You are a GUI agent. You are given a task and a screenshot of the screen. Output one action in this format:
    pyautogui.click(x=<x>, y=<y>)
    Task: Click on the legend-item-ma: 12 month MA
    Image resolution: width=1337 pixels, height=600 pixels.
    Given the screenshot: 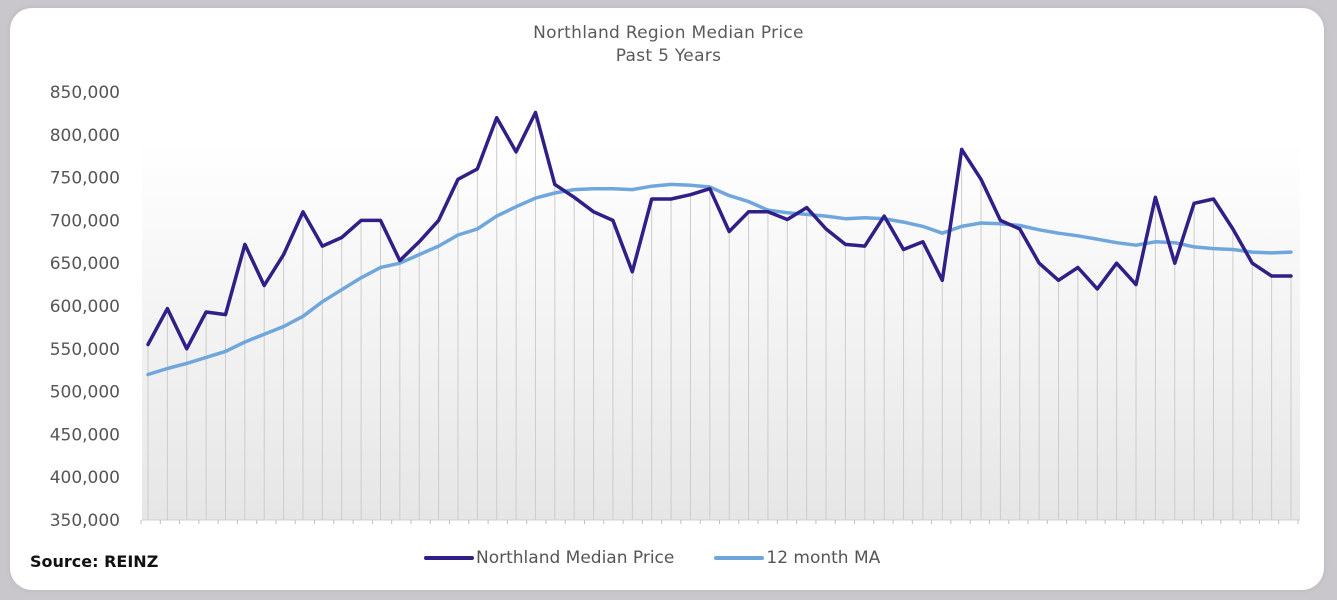 What is the action you would take?
    pyautogui.click(x=797, y=558)
    